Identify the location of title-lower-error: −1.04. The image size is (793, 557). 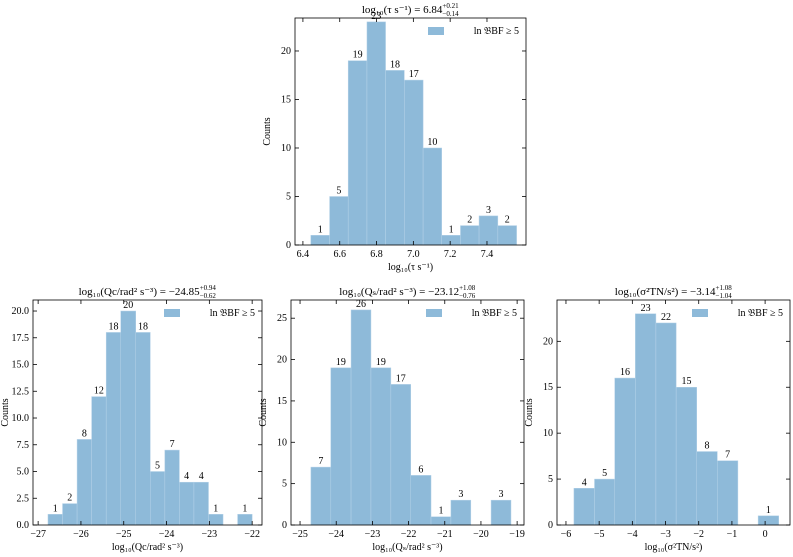
(724, 296).